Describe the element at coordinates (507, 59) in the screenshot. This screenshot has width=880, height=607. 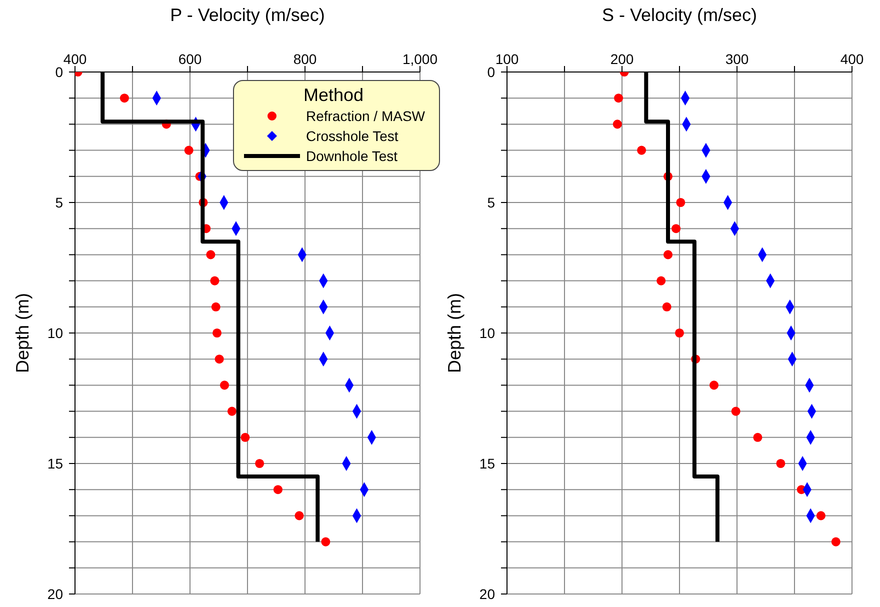
I see `x-tick-label: 100` at that location.